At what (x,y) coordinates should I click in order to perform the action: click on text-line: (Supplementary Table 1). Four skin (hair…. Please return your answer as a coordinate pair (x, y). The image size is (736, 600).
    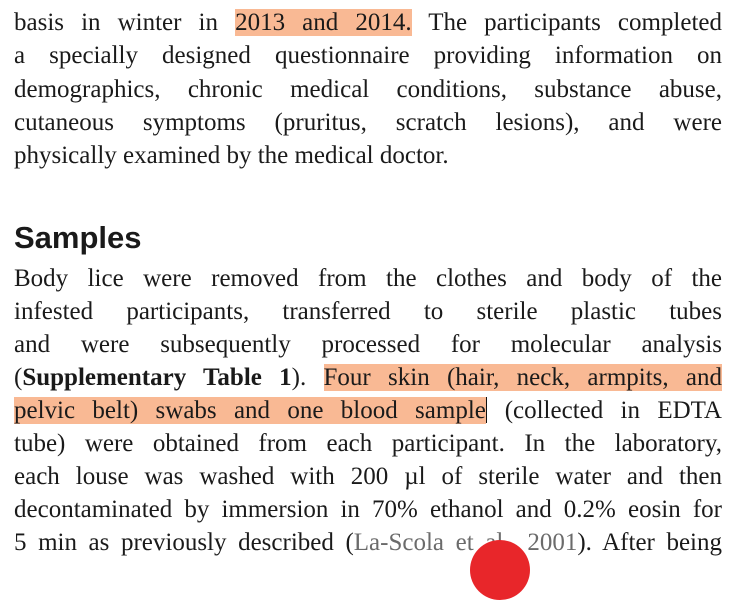
    Looking at the image, I should click on (368, 377).